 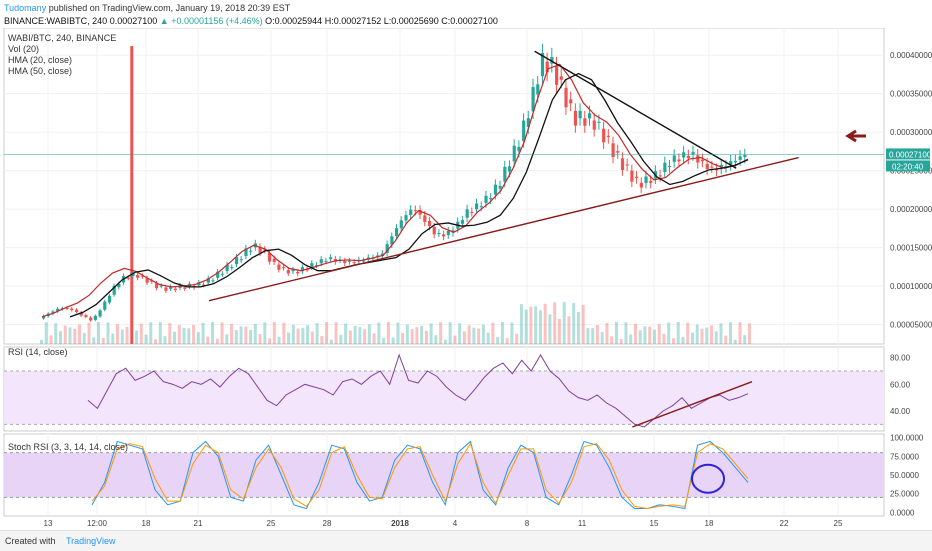 I want to click on rsi-trend-line, so click(x=692, y=404).